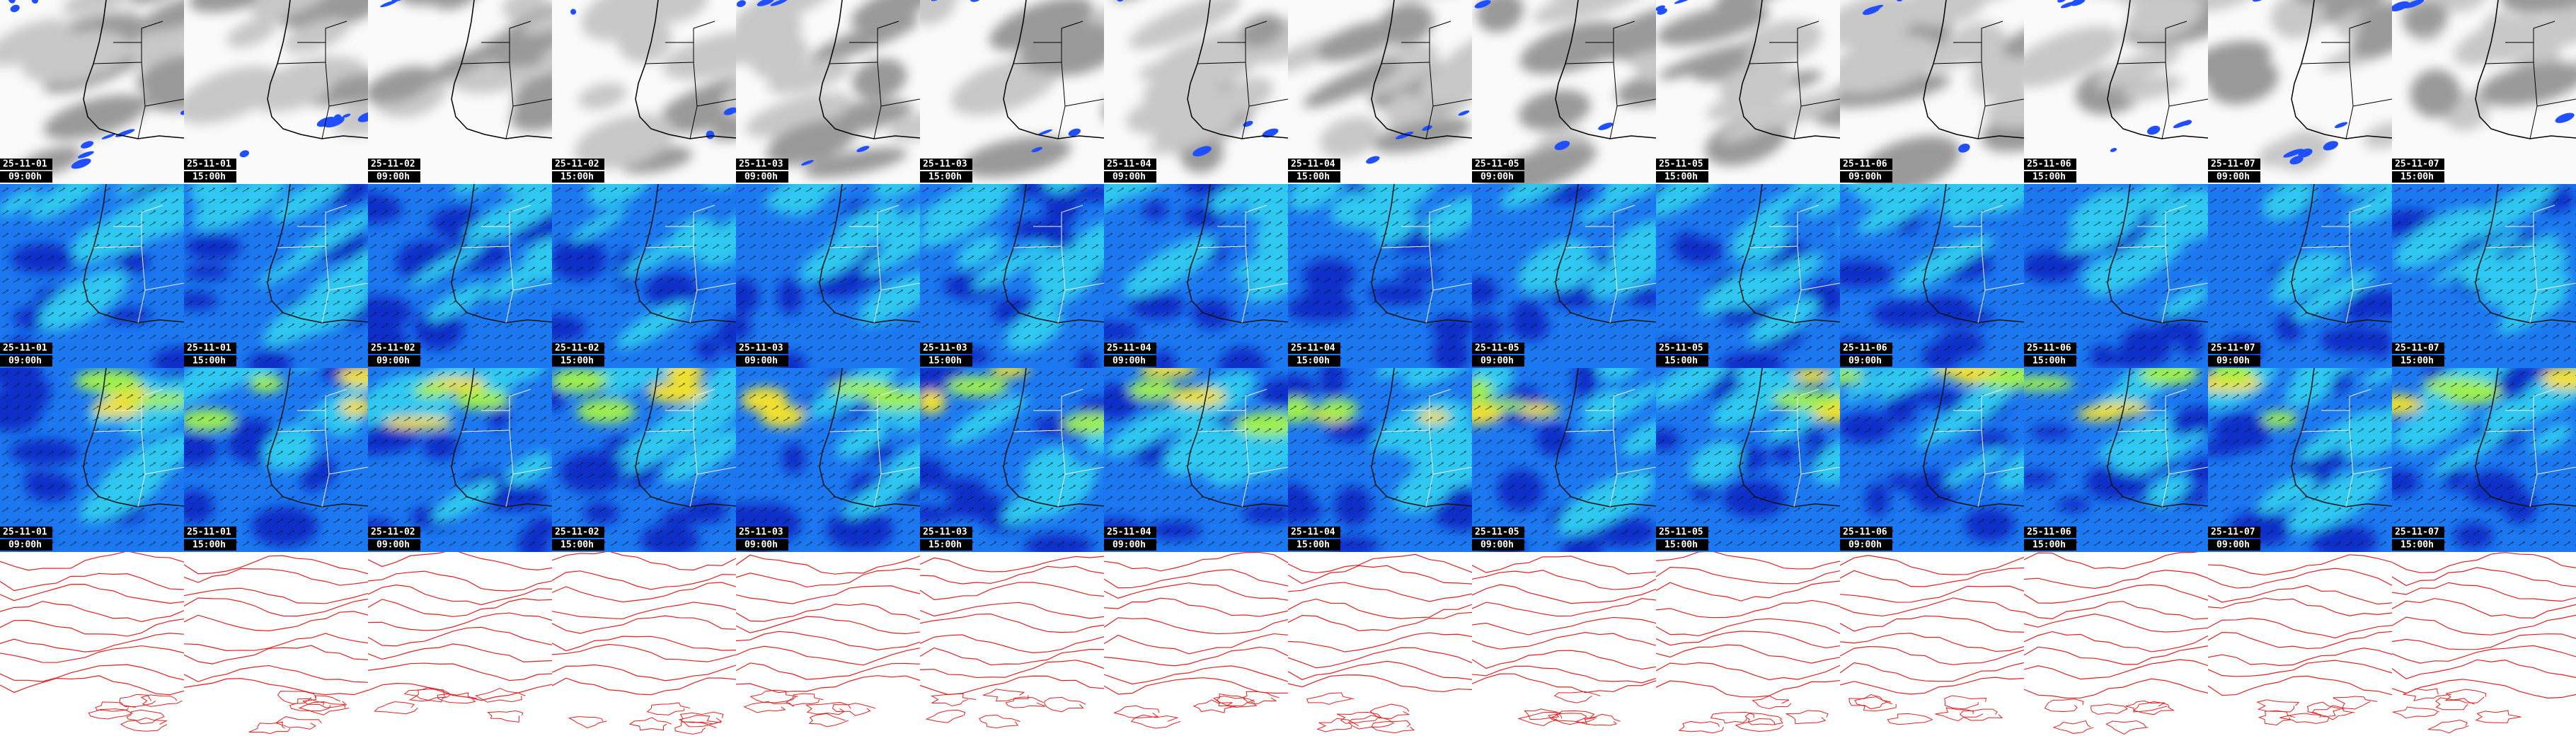 Image resolution: width=2576 pixels, height=736 pixels. What do you see at coordinates (1865, 165) in the screenshot?
I see `date-label: 25-11-06` at bounding box center [1865, 165].